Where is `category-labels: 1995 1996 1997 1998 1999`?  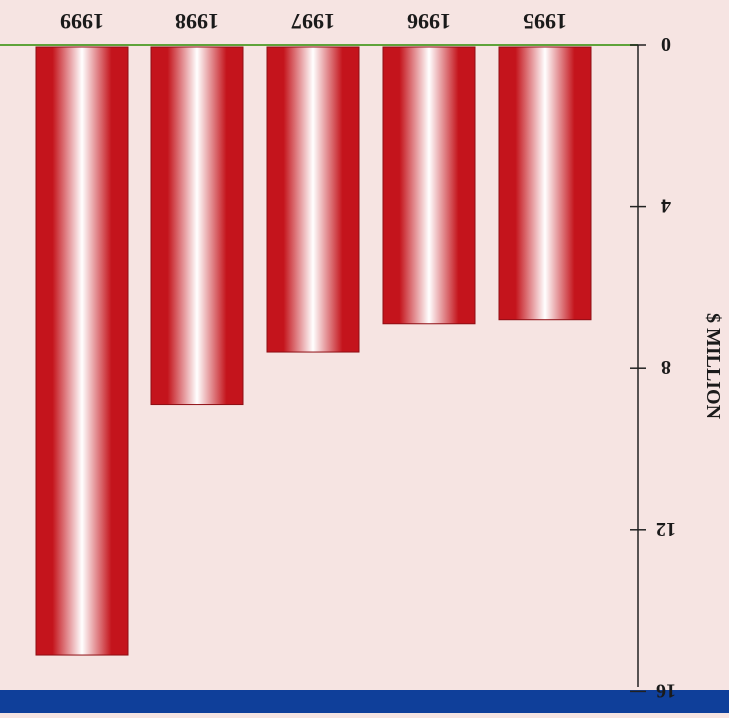 category-labels: 1995 1996 1997 1998 1999 is located at coordinates (313, 21).